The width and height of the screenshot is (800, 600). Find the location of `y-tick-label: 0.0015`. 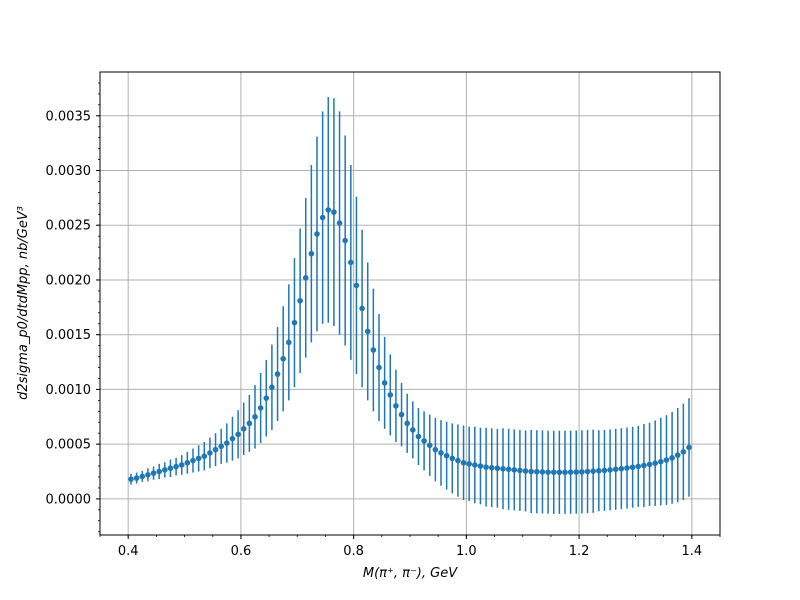

y-tick-label: 0.0015 is located at coordinates (69, 335).